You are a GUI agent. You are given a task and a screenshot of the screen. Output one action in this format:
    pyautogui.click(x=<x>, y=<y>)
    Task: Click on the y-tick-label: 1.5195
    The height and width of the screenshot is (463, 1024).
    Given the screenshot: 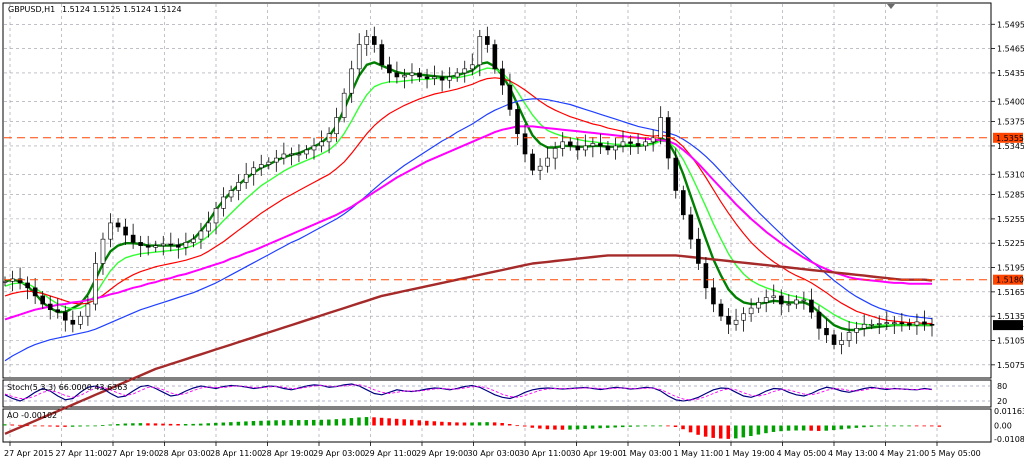 What is the action you would take?
    pyautogui.click(x=1010, y=268)
    